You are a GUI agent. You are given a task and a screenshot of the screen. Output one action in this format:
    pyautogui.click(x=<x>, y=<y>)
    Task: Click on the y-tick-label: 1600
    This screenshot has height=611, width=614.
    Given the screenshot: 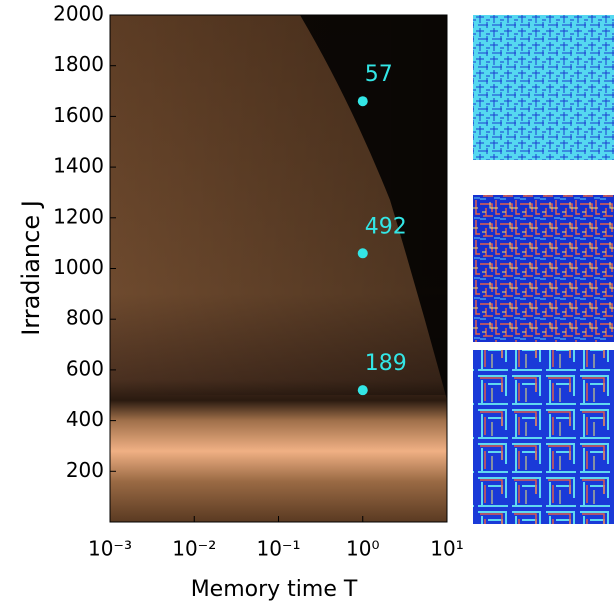 What is the action you would take?
    pyautogui.click(x=78, y=115)
    